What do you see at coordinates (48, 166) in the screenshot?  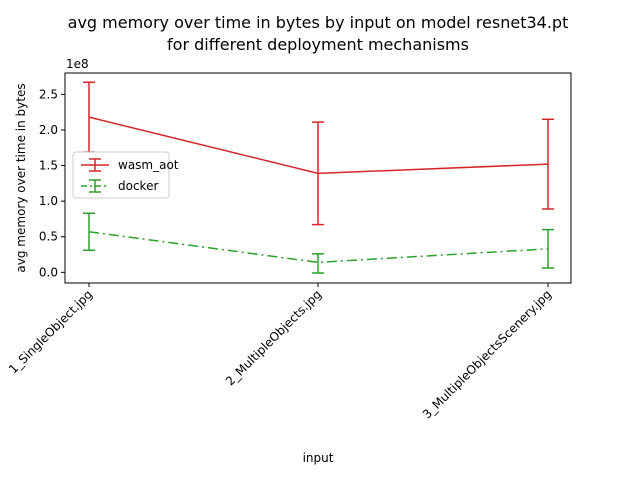 I see `y-tick-label: 1.5` at bounding box center [48, 166].